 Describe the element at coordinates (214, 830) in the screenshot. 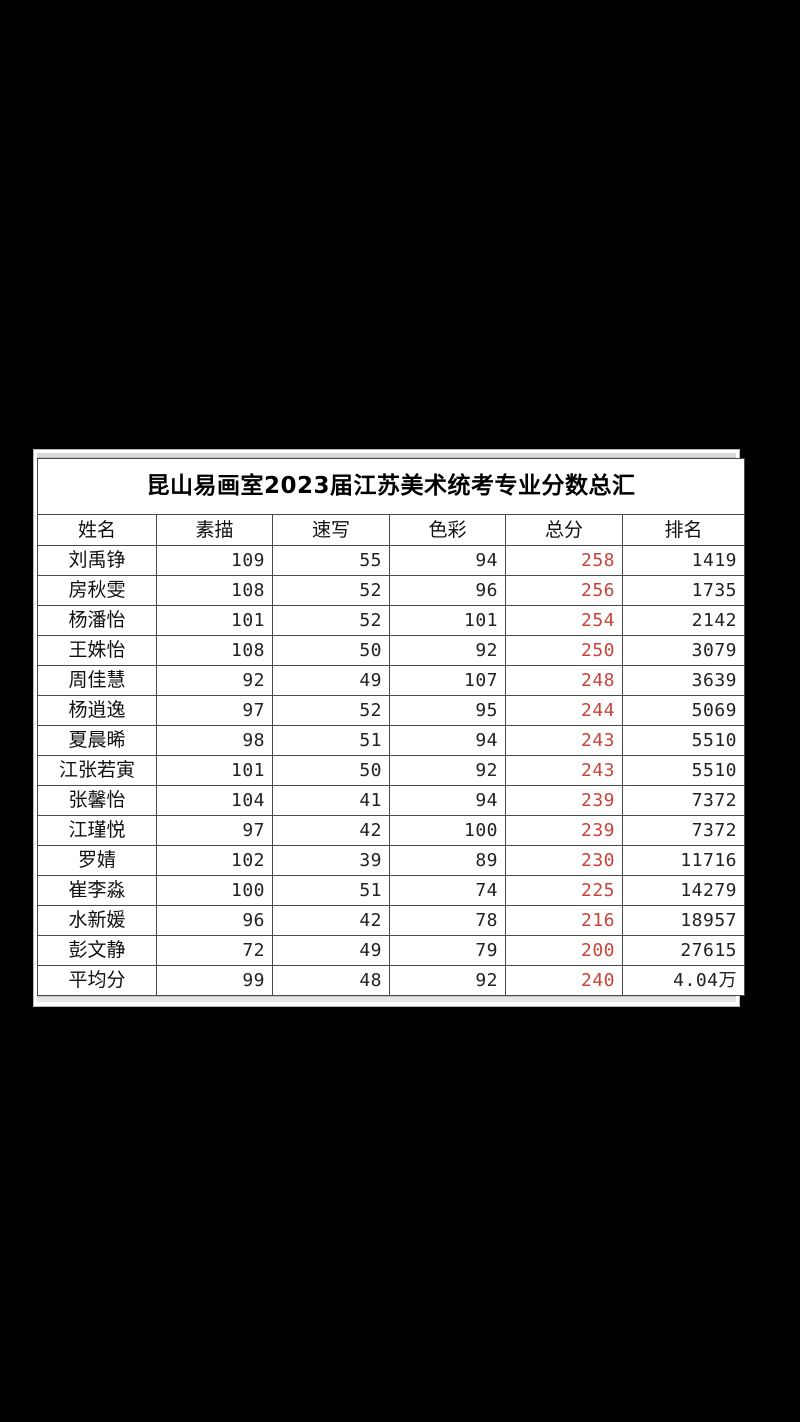

I see `cell-sketch: 97` at that location.